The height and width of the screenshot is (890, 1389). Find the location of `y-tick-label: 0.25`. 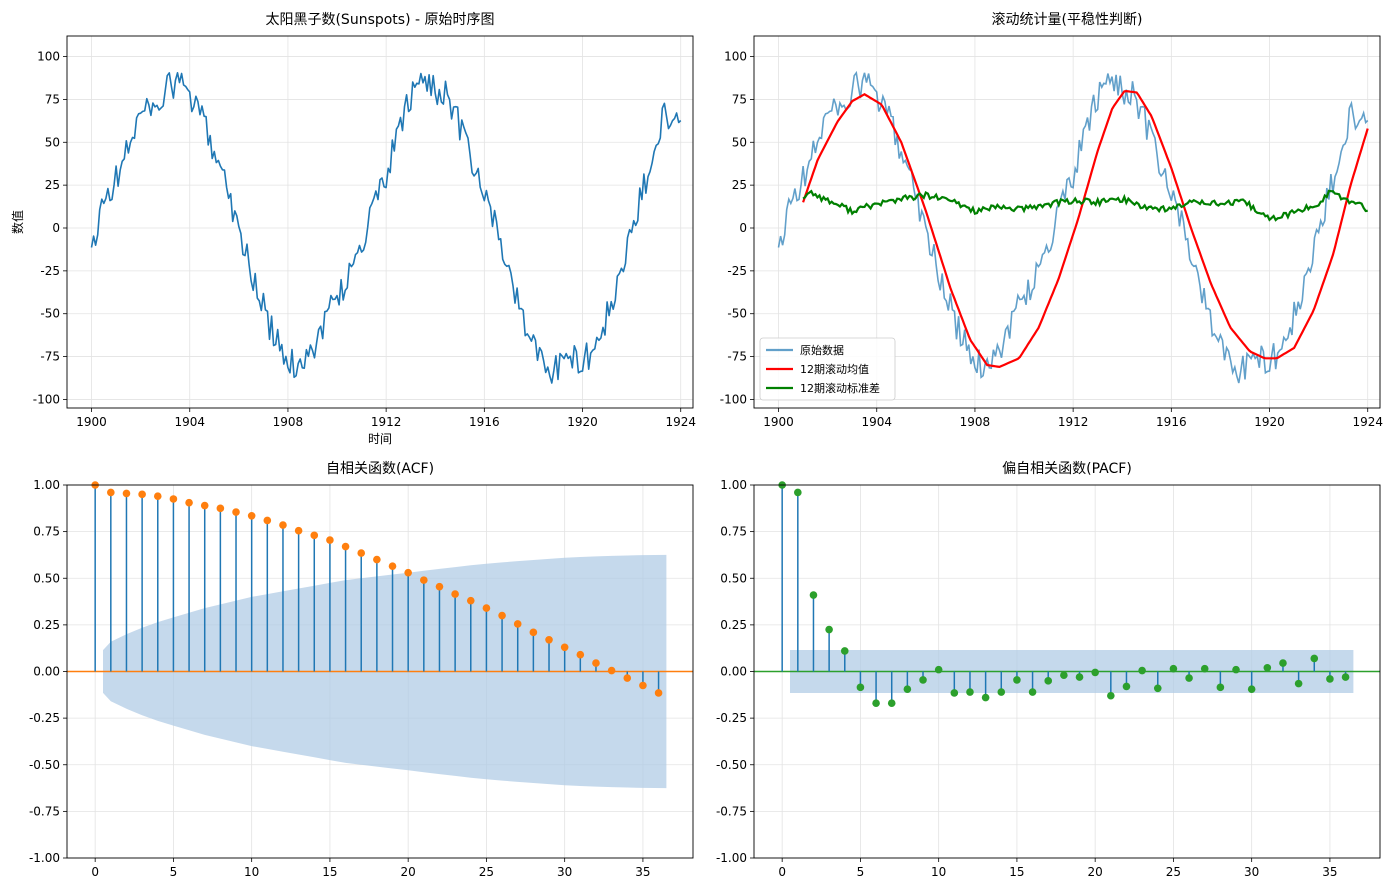

y-tick-label: 0.25 is located at coordinates (46, 625).